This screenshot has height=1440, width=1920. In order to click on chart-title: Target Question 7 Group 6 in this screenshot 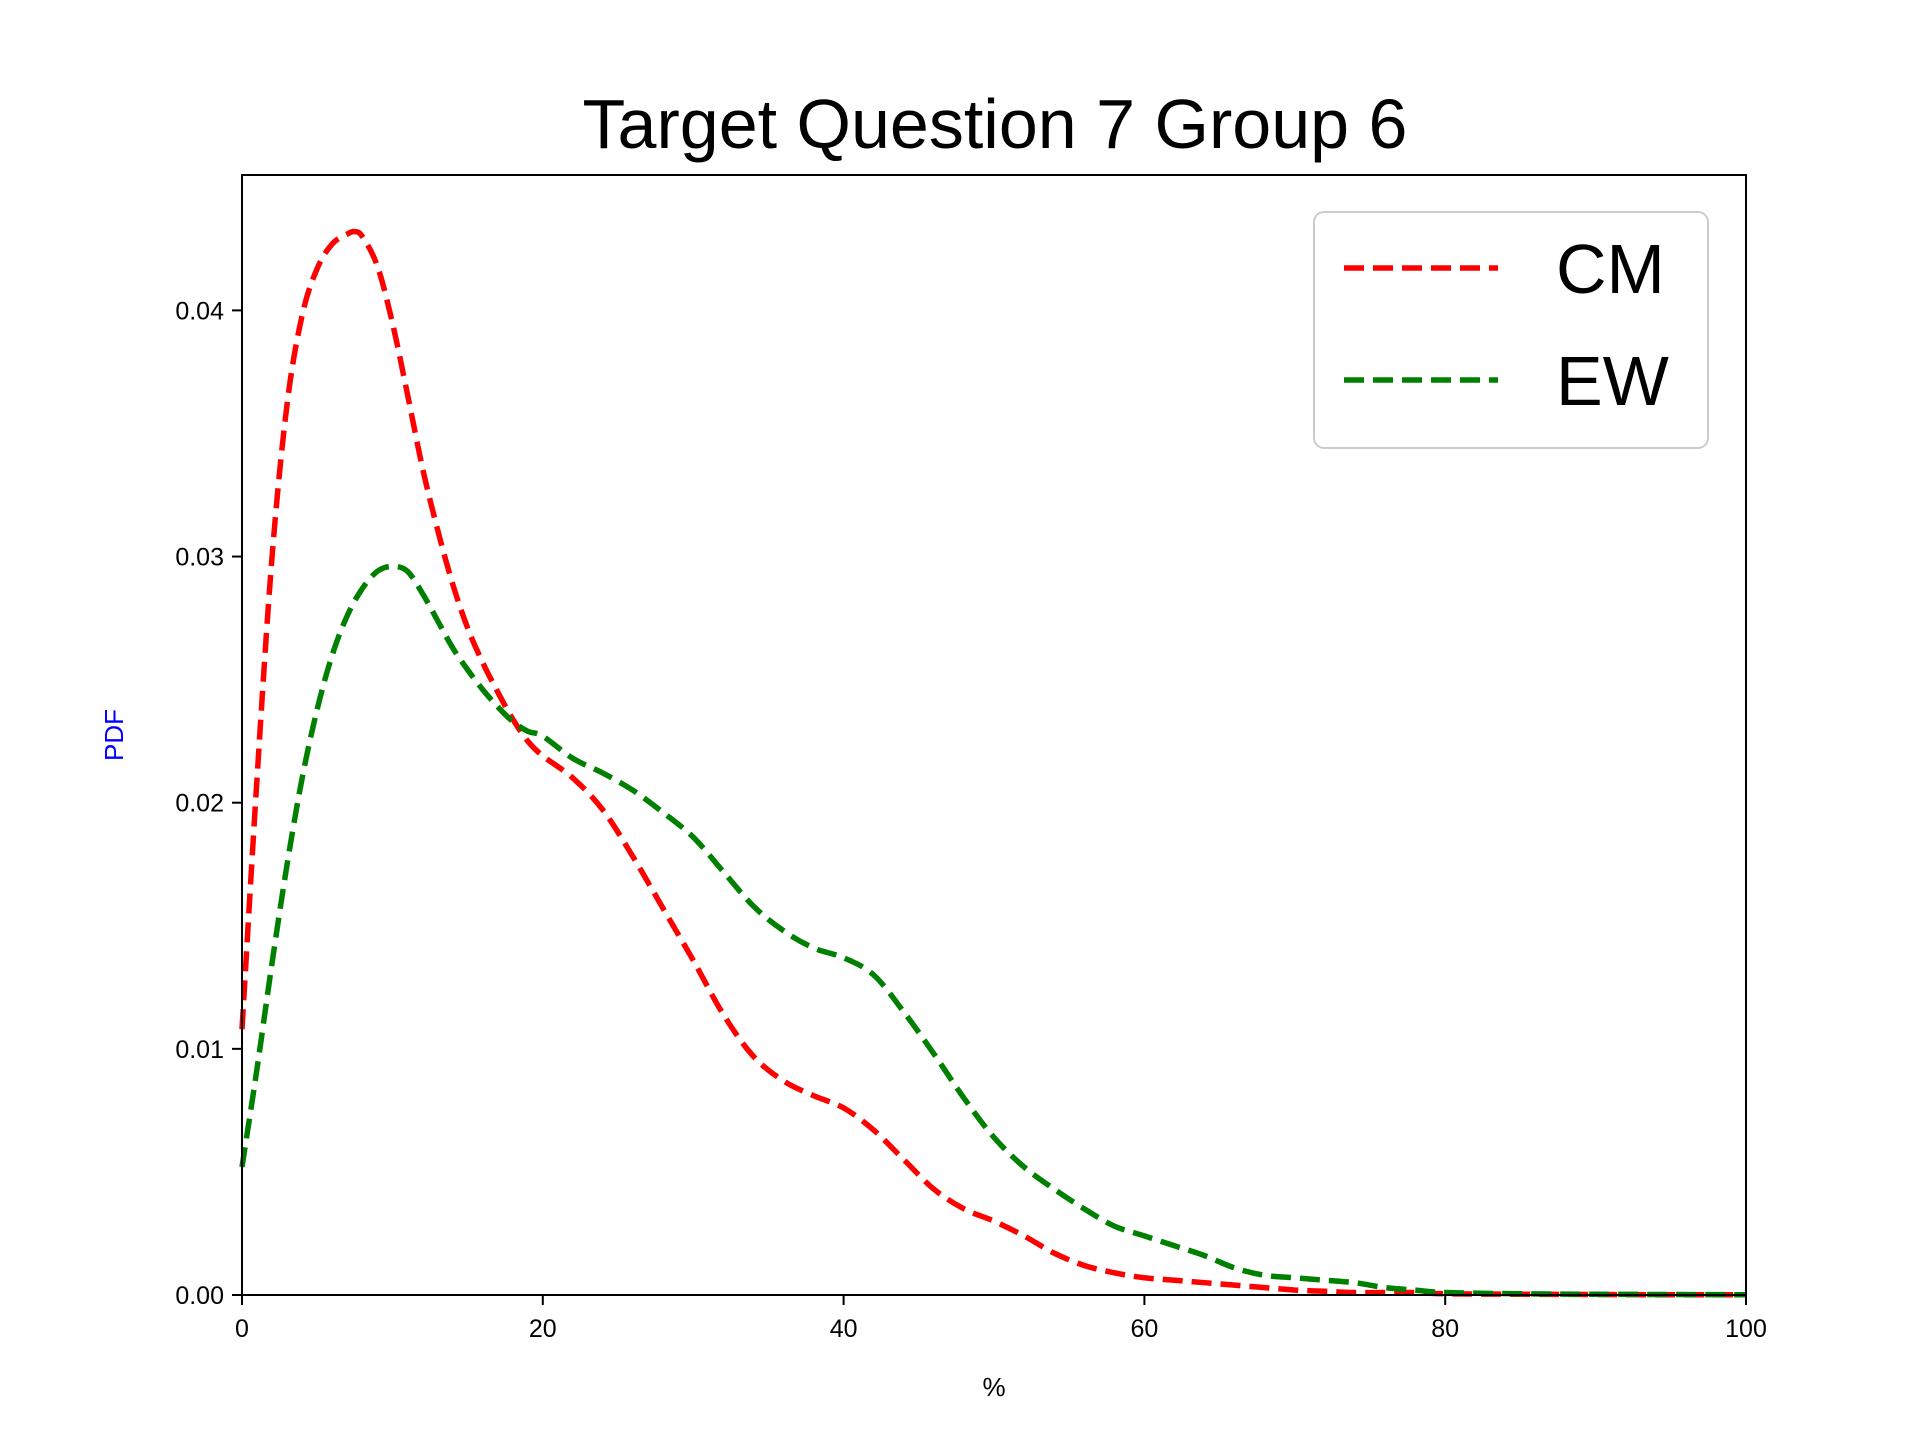, I will do `click(995, 124)`.